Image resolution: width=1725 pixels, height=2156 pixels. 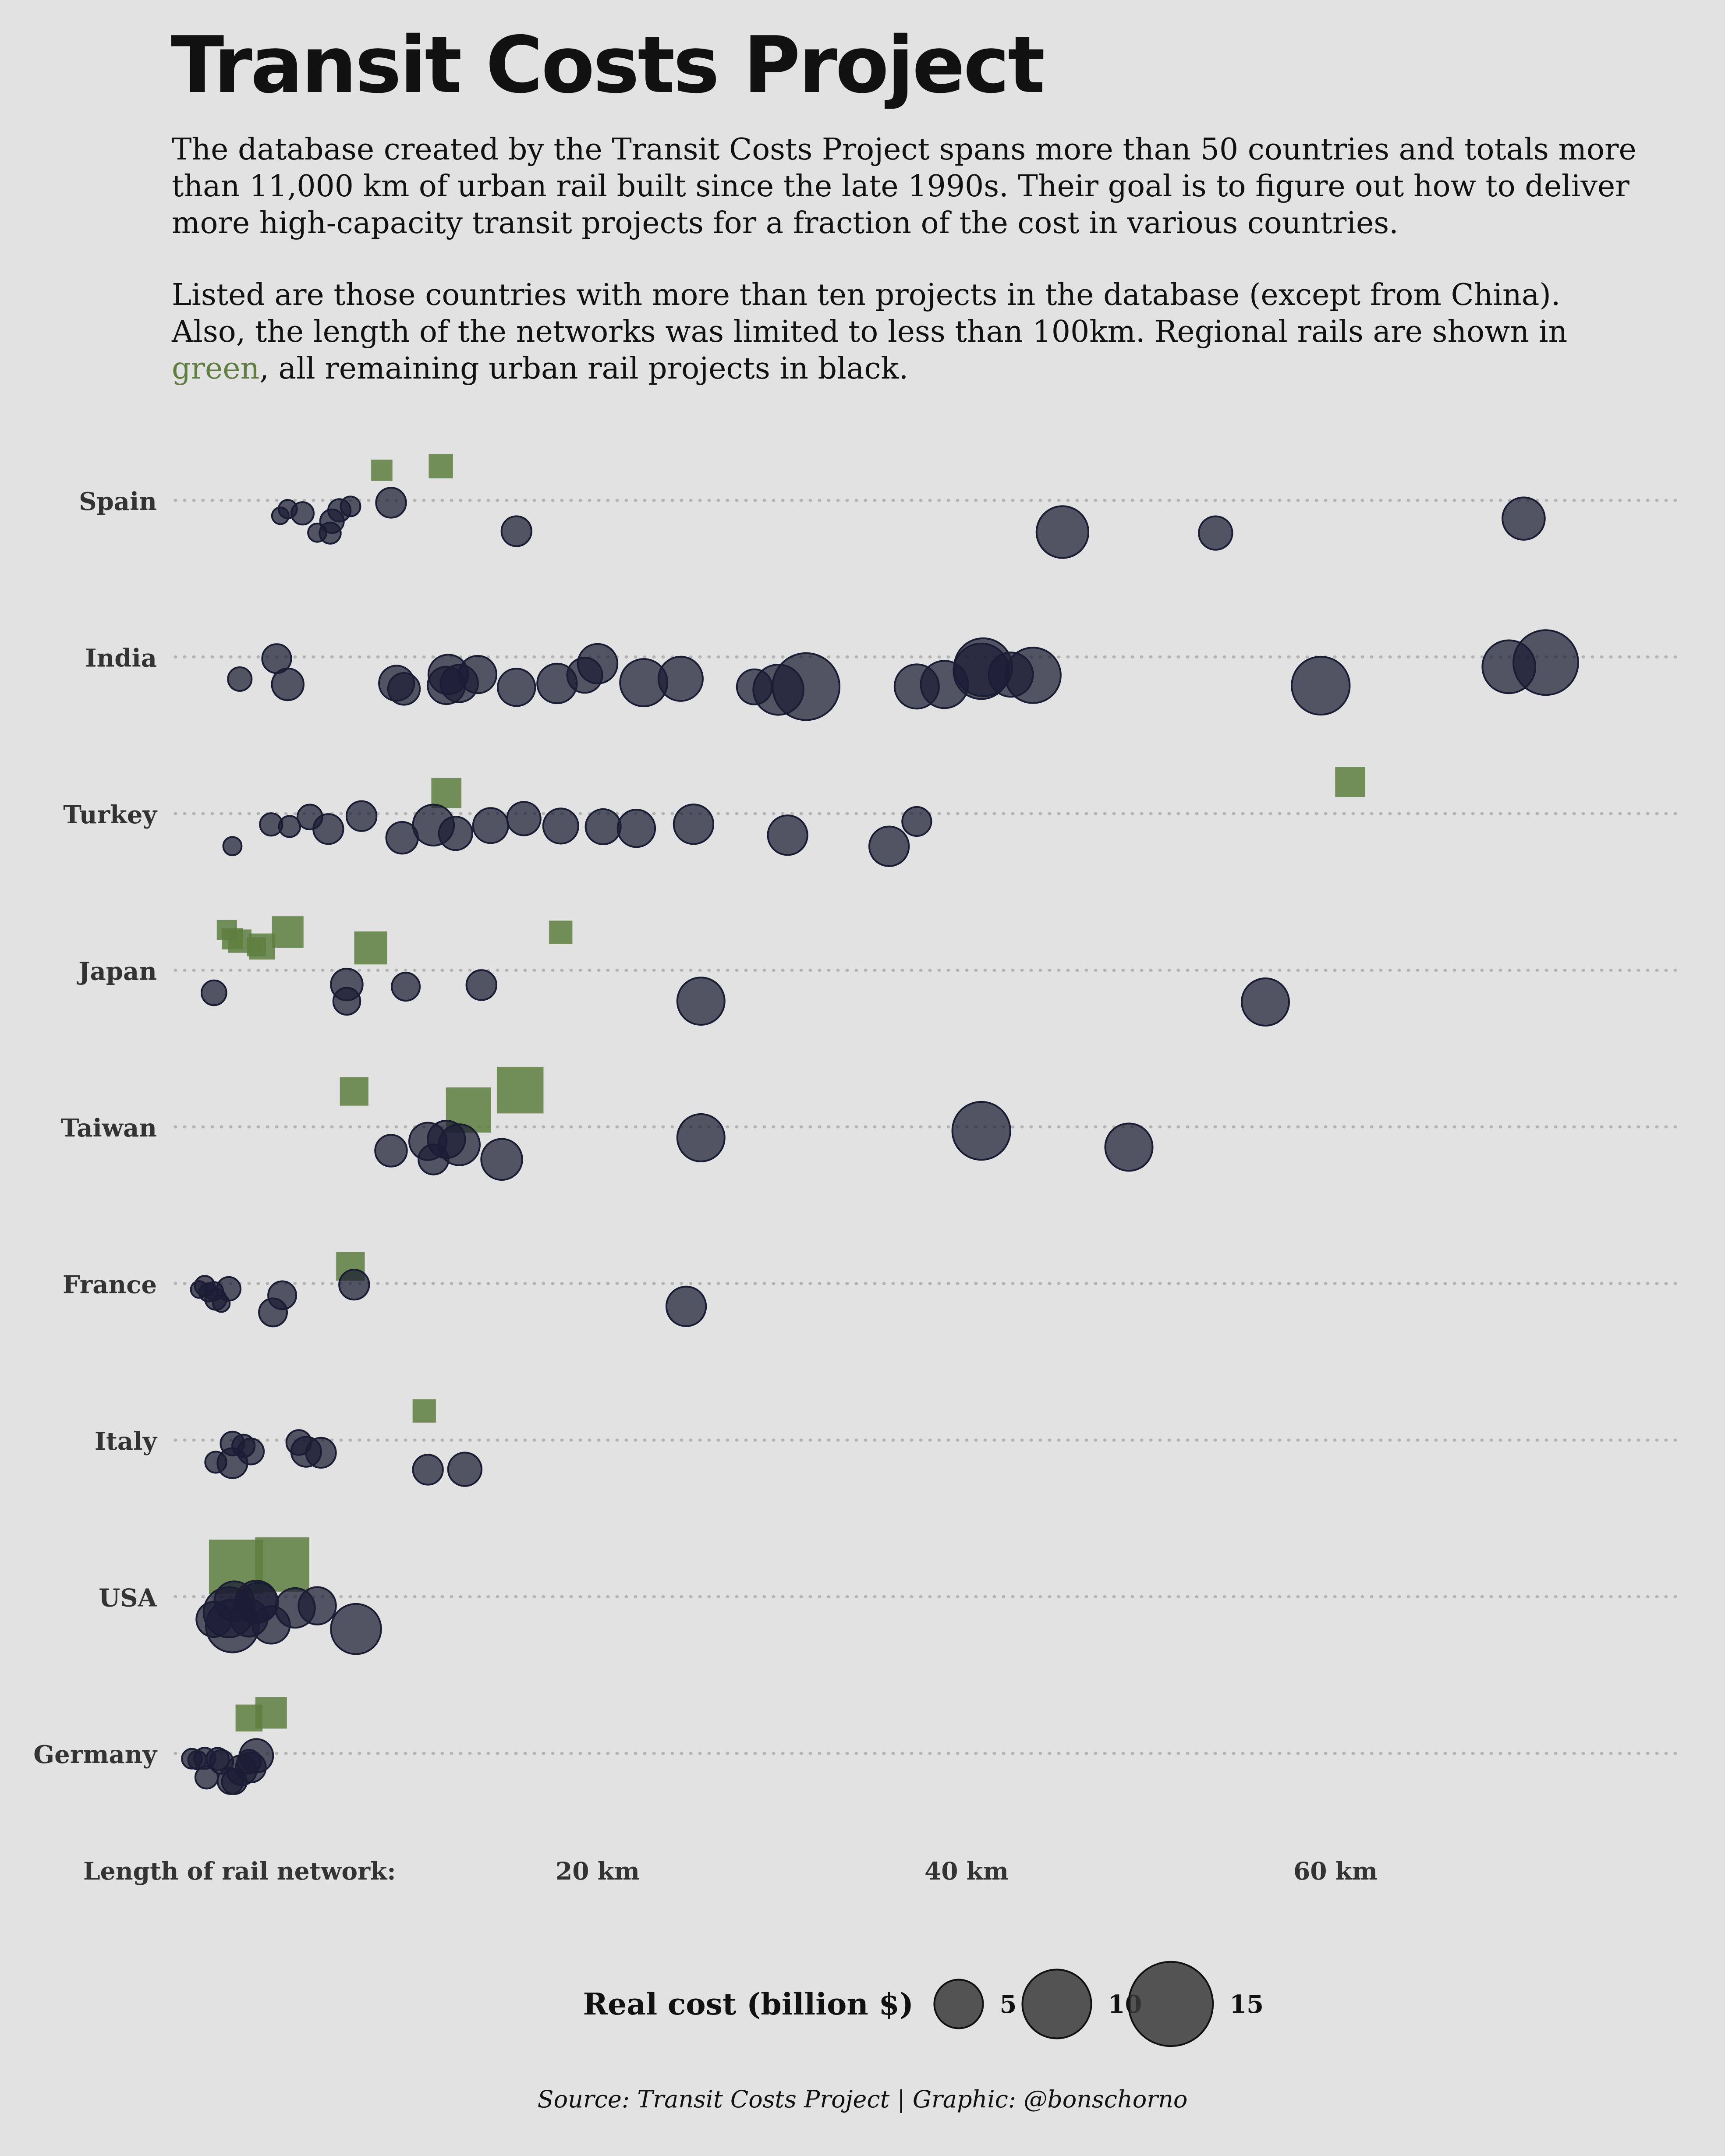 What do you see at coordinates (240, 1871) in the screenshot?
I see `x-axis-label: Length of rail network:` at bounding box center [240, 1871].